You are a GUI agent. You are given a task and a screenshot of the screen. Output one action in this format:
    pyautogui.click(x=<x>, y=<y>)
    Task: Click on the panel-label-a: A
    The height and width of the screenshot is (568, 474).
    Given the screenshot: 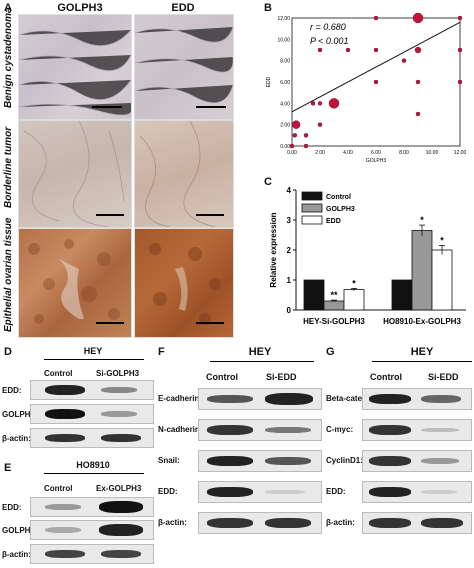 What is the action you would take?
    pyautogui.click(x=8, y=8)
    